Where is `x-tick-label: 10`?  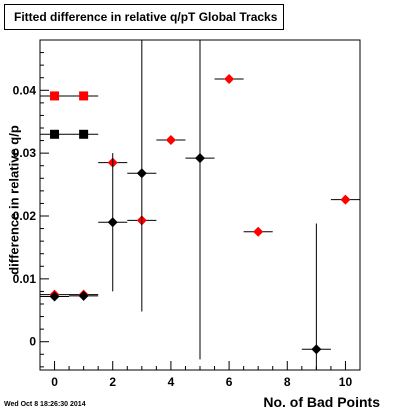 x-tick-label: 10 is located at coordinates (346, 382).